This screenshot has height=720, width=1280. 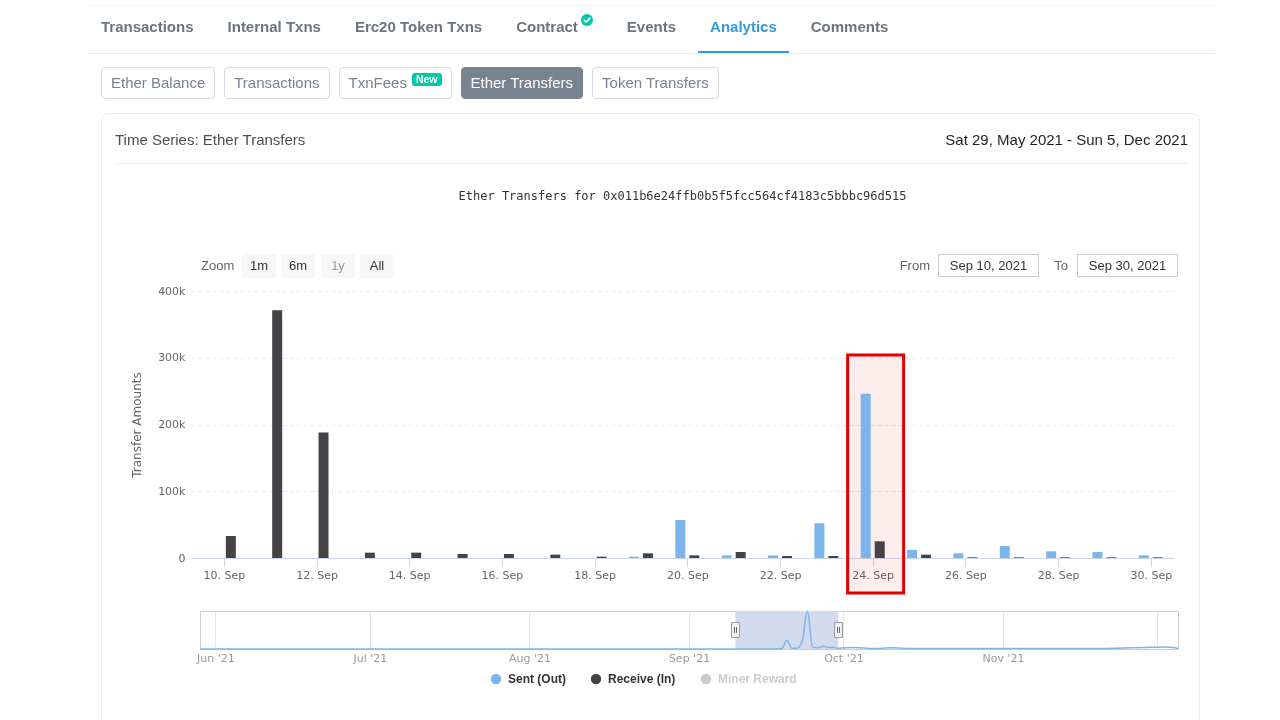 What do you see at coordinates (689, 658) in the screenshot?
I see `x-tick-label: Sep '21` at bounding box center [689, 658].